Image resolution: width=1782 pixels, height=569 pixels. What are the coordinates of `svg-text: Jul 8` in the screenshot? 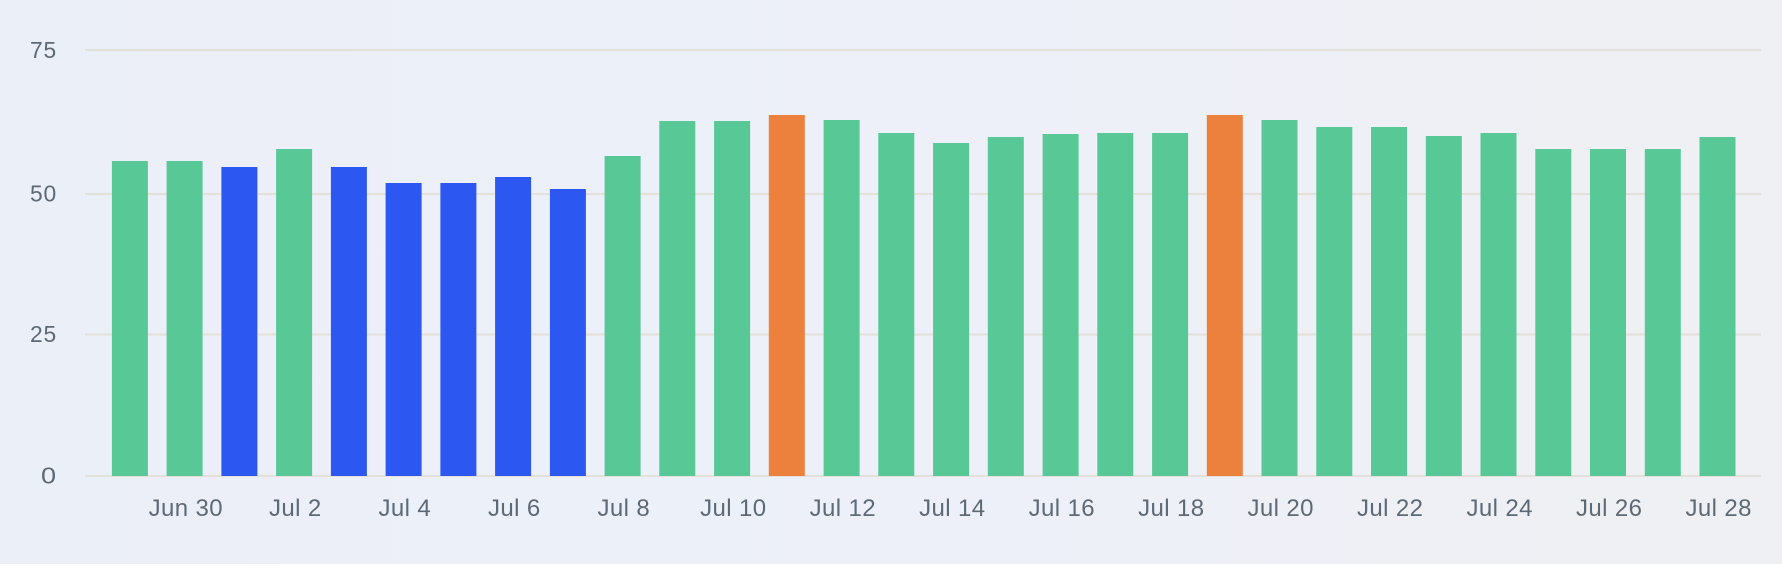 It's located at (623, 508).